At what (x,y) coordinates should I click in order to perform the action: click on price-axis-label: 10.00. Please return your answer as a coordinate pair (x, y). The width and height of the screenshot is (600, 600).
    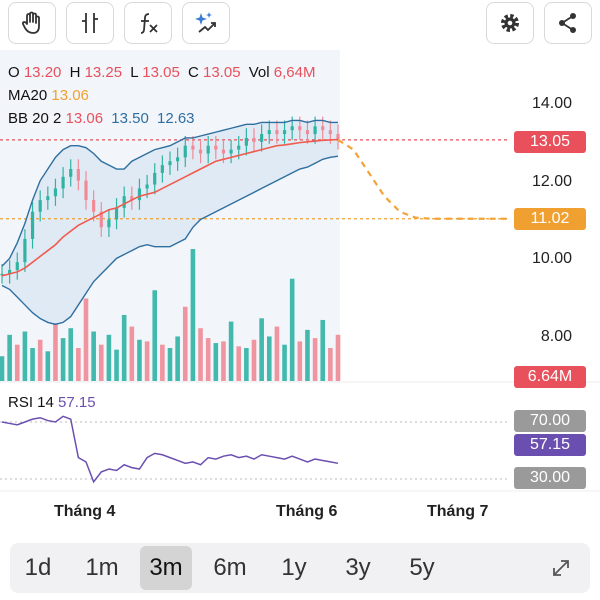
    Looking at the image, I should click on (551, 258).